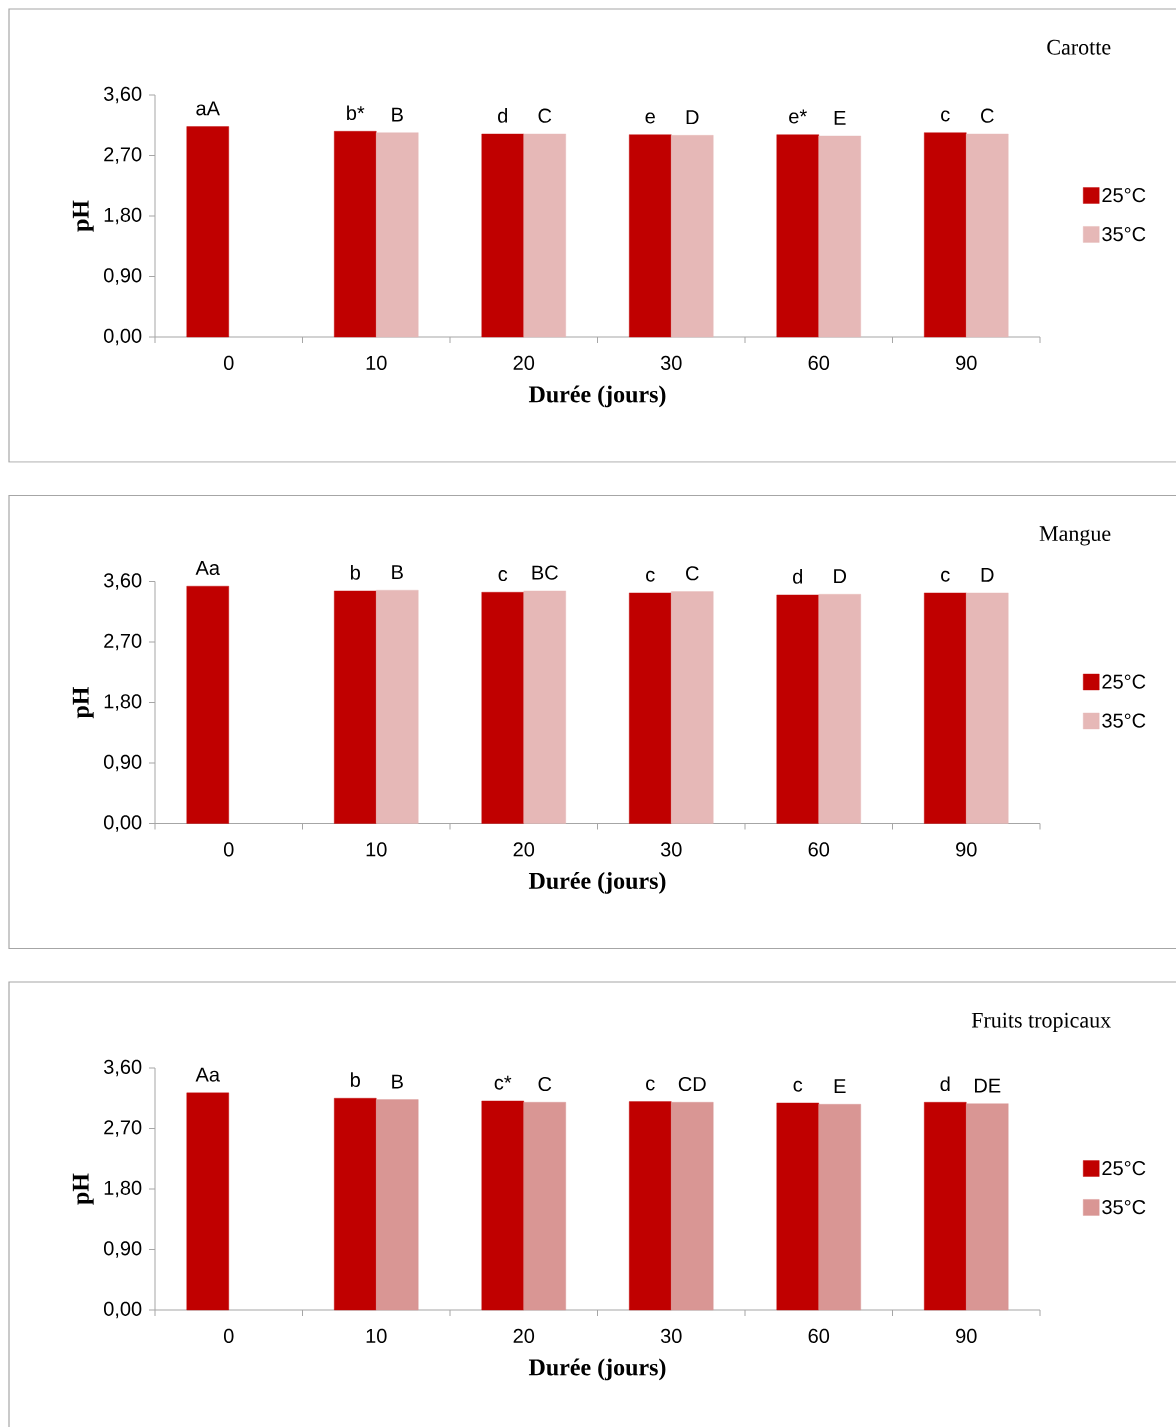 This screenshot has height=1427, width=1176. Describe the element at coordinates (1041, 1022) in the screenshot. I see `chart-title: Fruits tropicaux` at that location.